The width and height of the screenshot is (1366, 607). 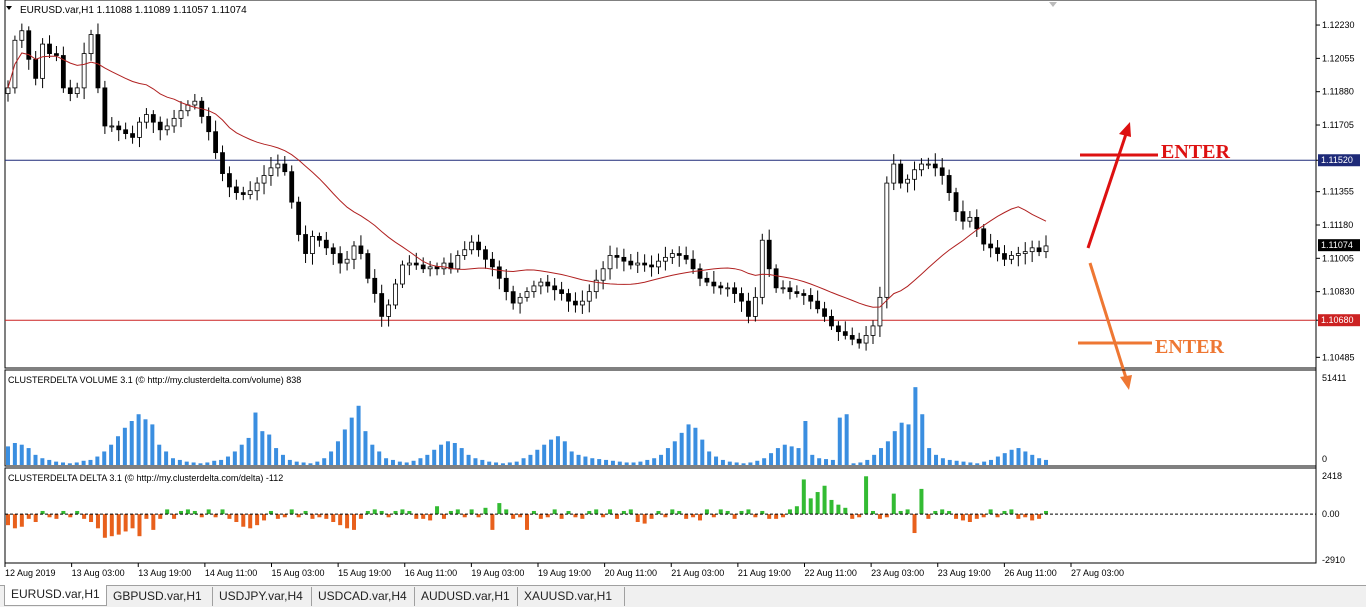 What do you see at coordinates (1337, 320) in the screenshot?
I see `horizontal-line-price-label-1: 1.10680` at bounding box center [1337, 320].